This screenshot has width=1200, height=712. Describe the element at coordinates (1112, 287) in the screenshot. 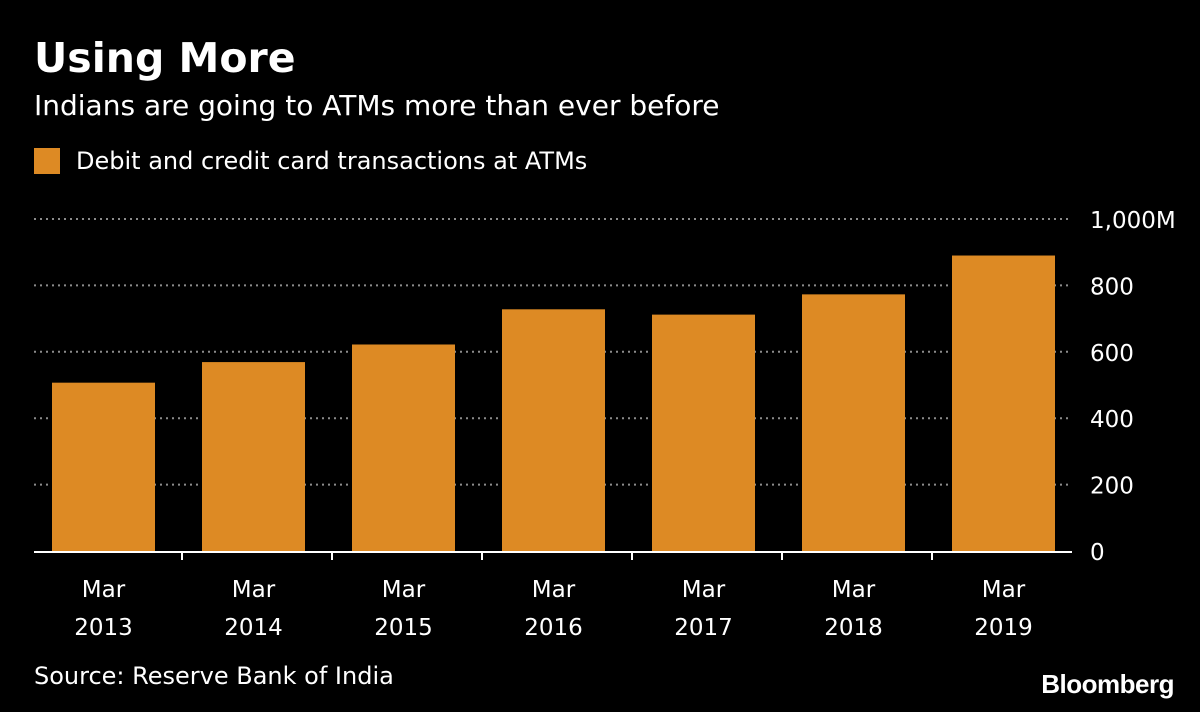

I see `y-tick-label: 800` at that location.